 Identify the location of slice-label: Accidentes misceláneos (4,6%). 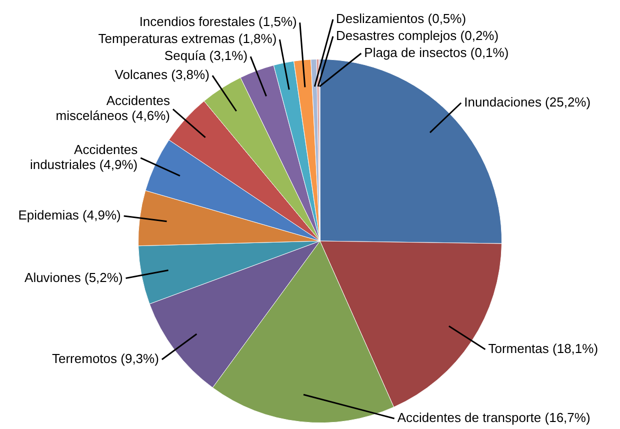
(113, 108).